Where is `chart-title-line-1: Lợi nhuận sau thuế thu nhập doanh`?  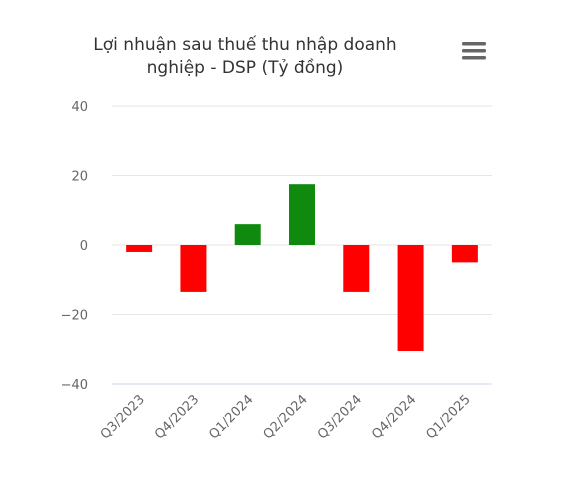
chart-title-line-1: Lợi nhuận sau thuế thu nhập doanh is located at coordinates (244, 44).